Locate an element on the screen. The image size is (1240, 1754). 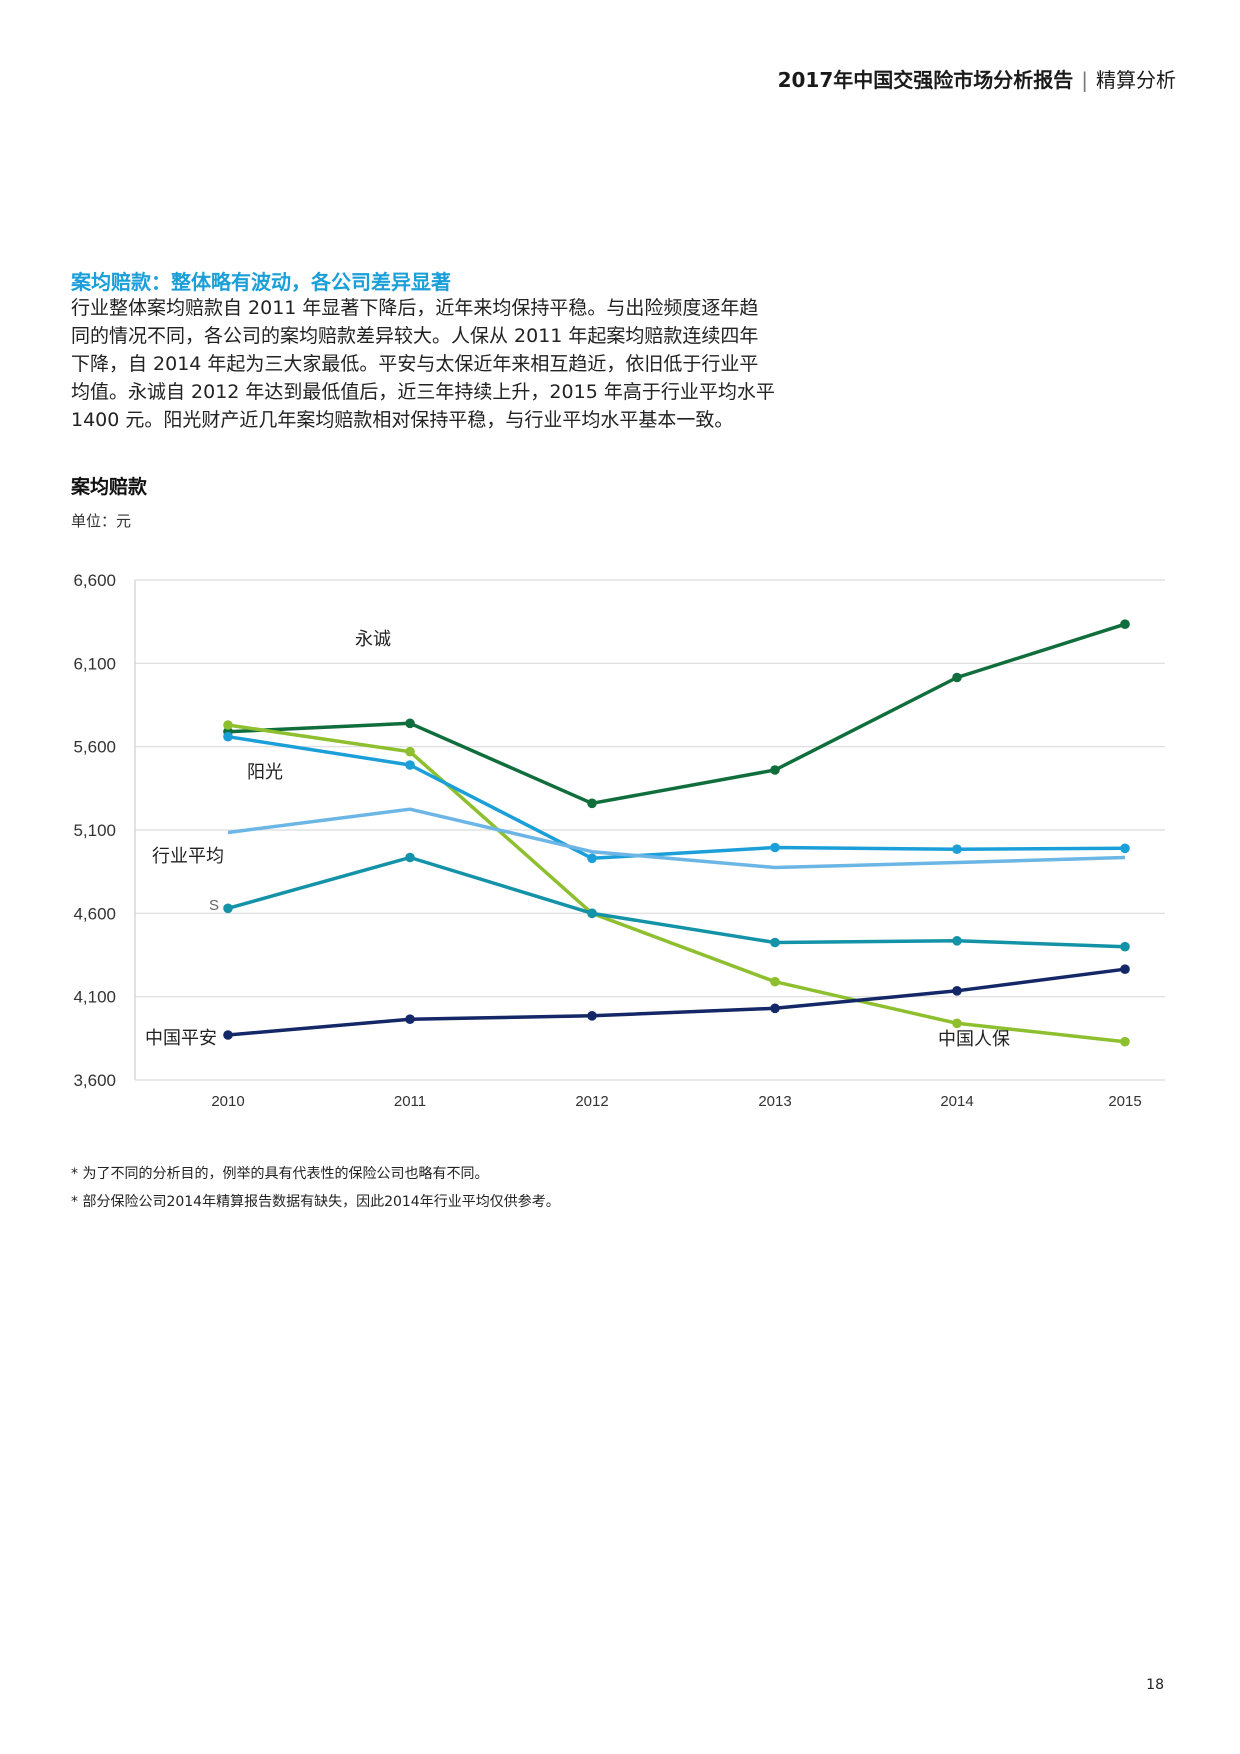
footnote: * 为了不同的分析目的，例举的具有代表性的保险公司也略有不同。 is located at coordinates (280, 1174).